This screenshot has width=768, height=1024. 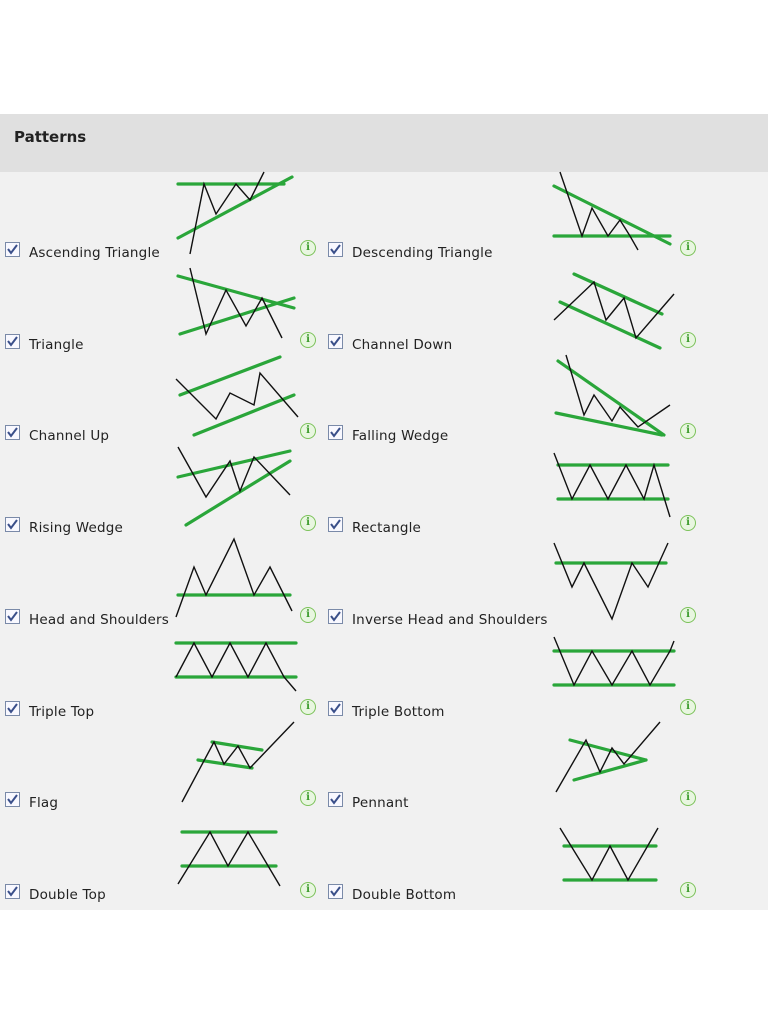 What do you see at coordinates (50, 137) in the screenshot?
I see `panel-title: Patterns` at bounding box center [50, 137].